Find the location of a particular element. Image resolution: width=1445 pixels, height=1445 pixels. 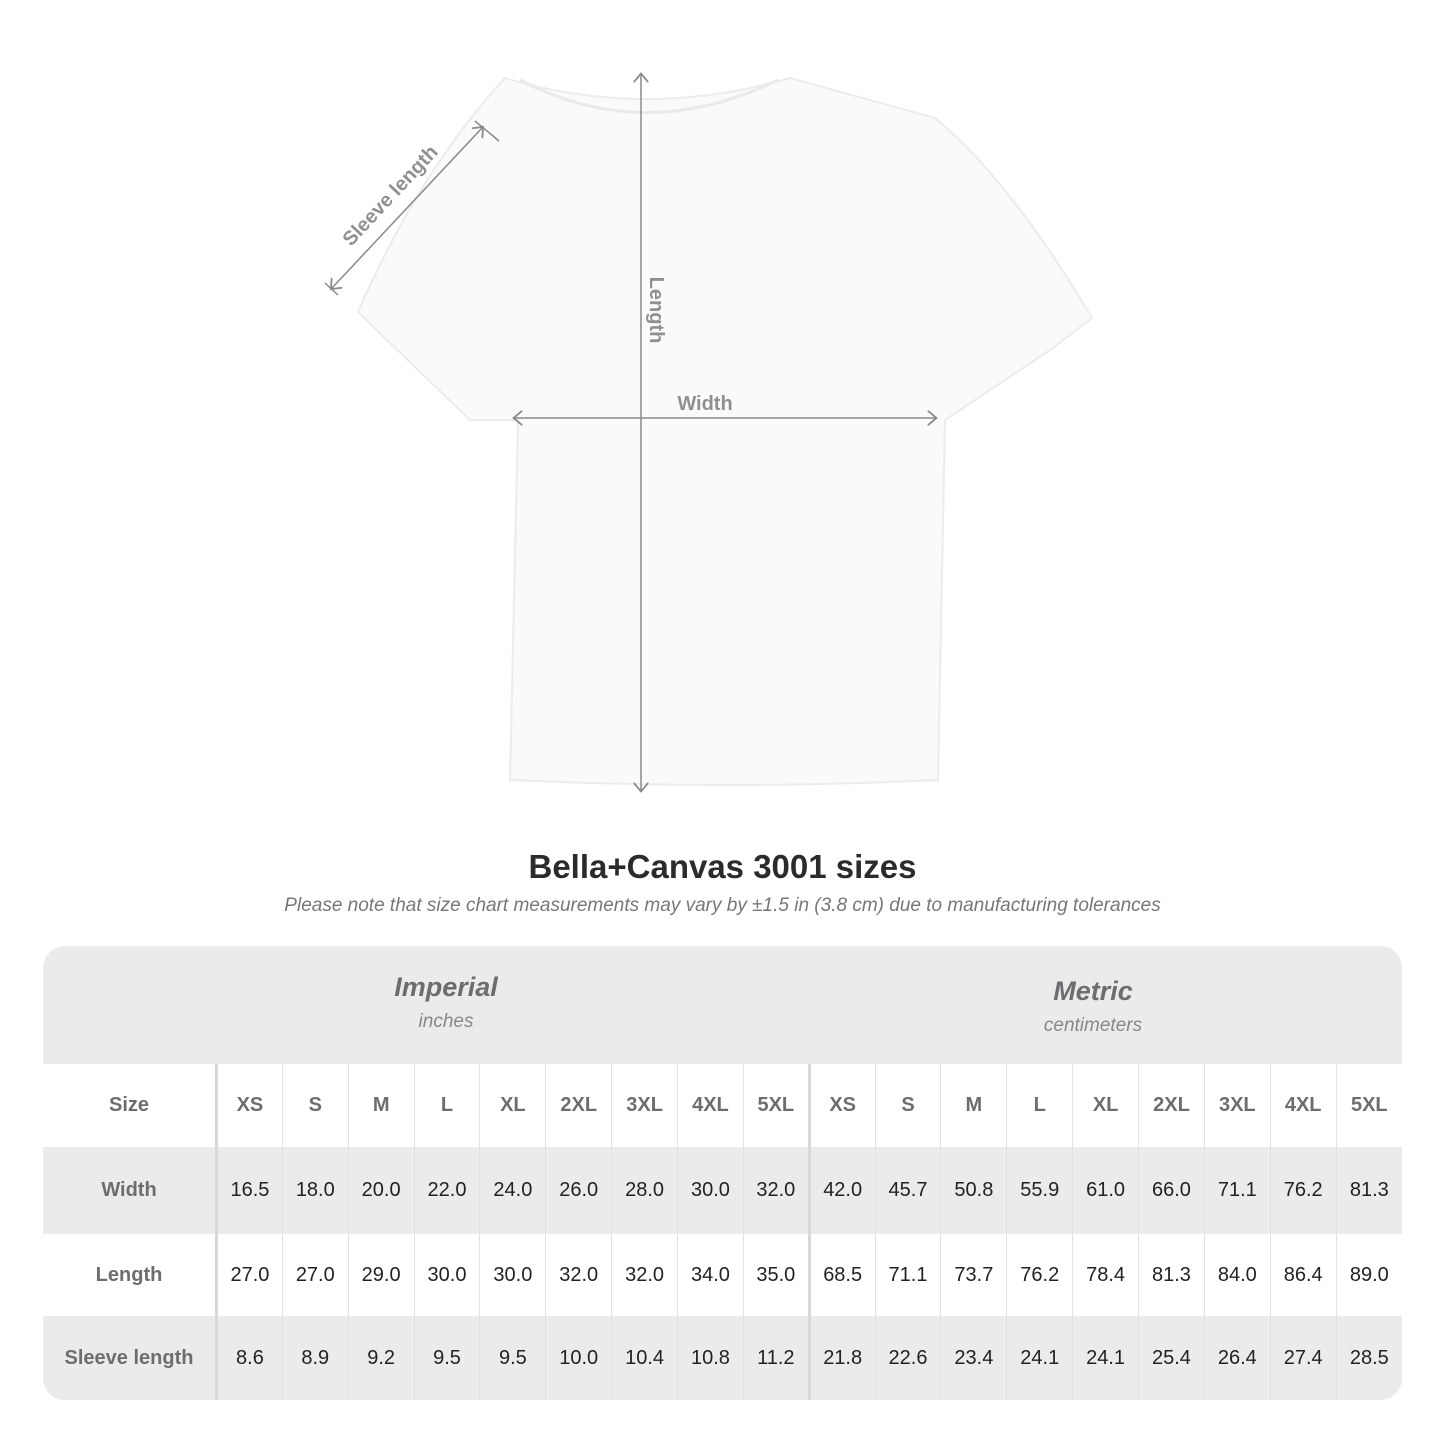

metric-value: 78.4 is located at coordinates (1105, 1275).